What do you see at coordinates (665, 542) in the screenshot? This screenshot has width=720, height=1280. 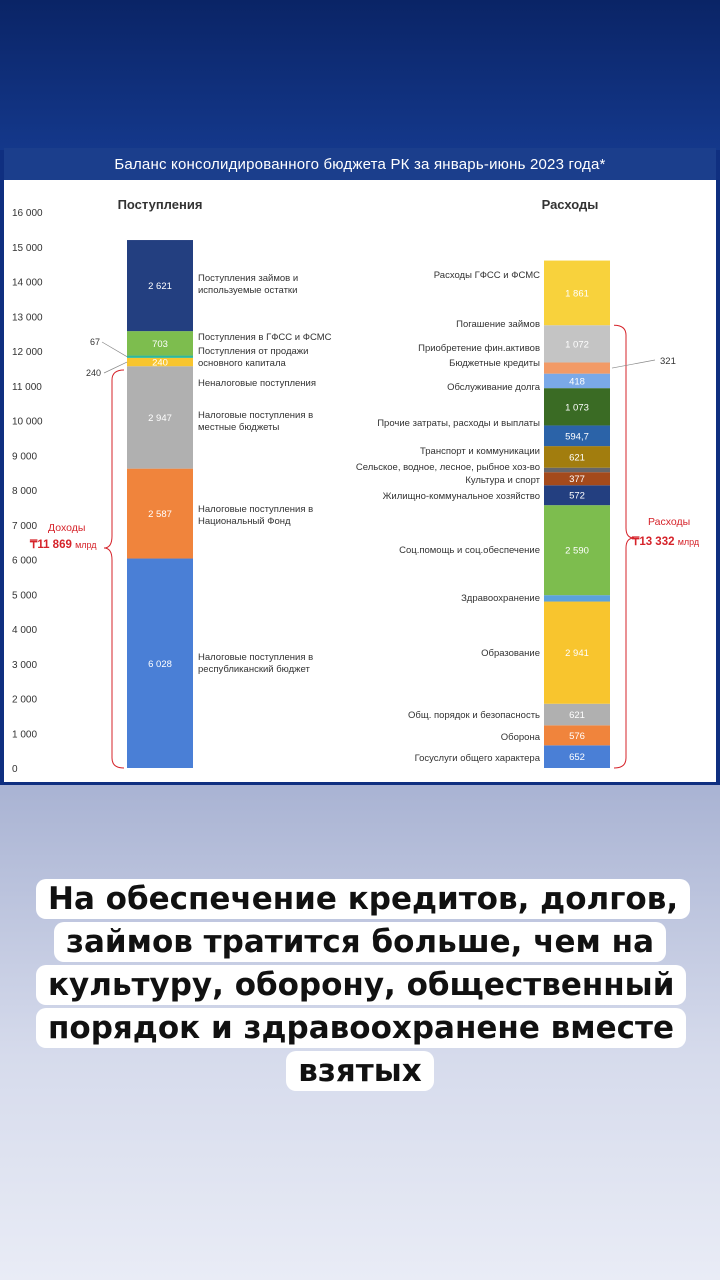 I see `expense-total-value: ₸13 332 млрд` at bounding box center [665, 542].